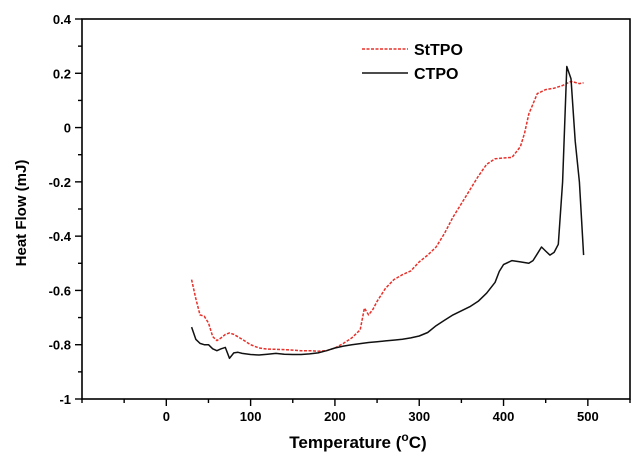 The height and width of the screenshot is (457, 632). What do you see at coordinates (65, 399) in the screenshot?
I see `y-tick-label: -1` at bounding box center [65, 399].